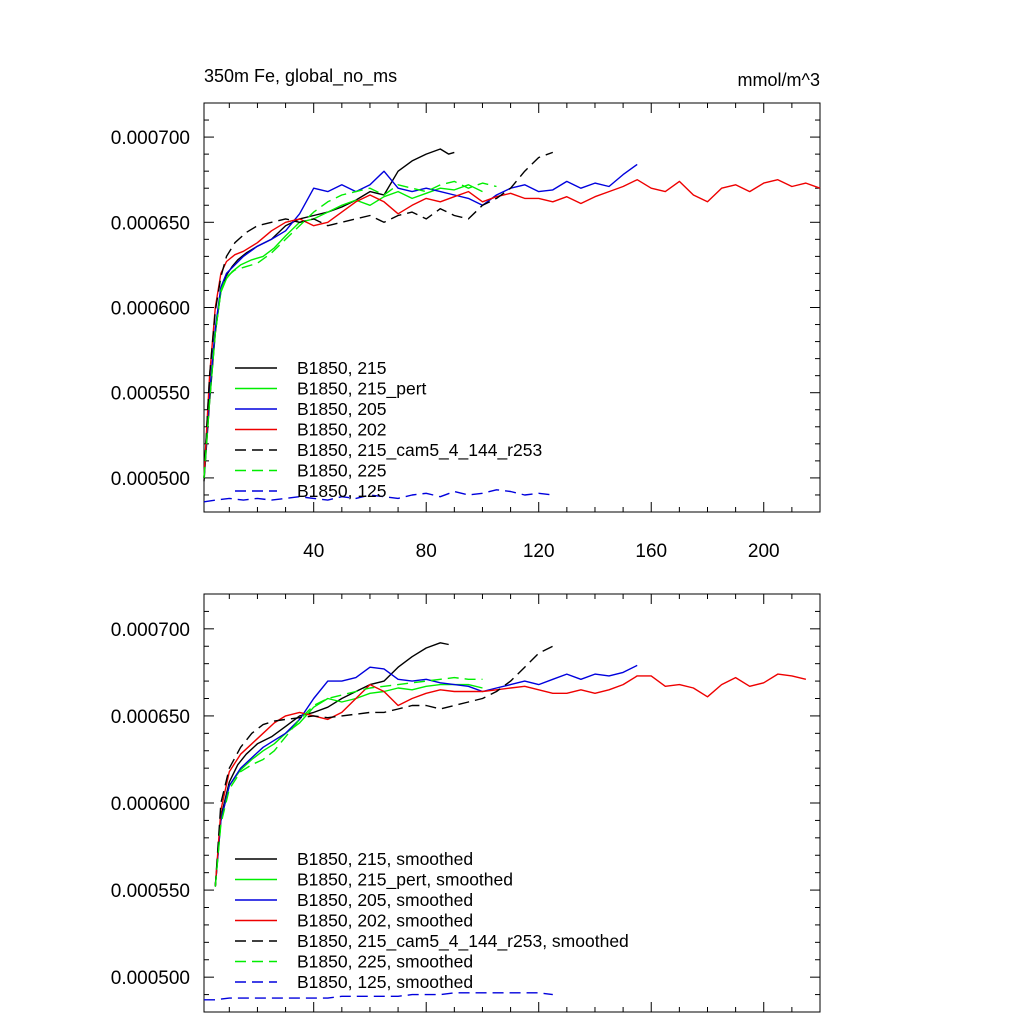 The height and width of the screenshot is (1024, 1024). Describe the element at coordinates (779, 80) in the screenshot. I see `top-chart-units: mmol/m^3` at that location.